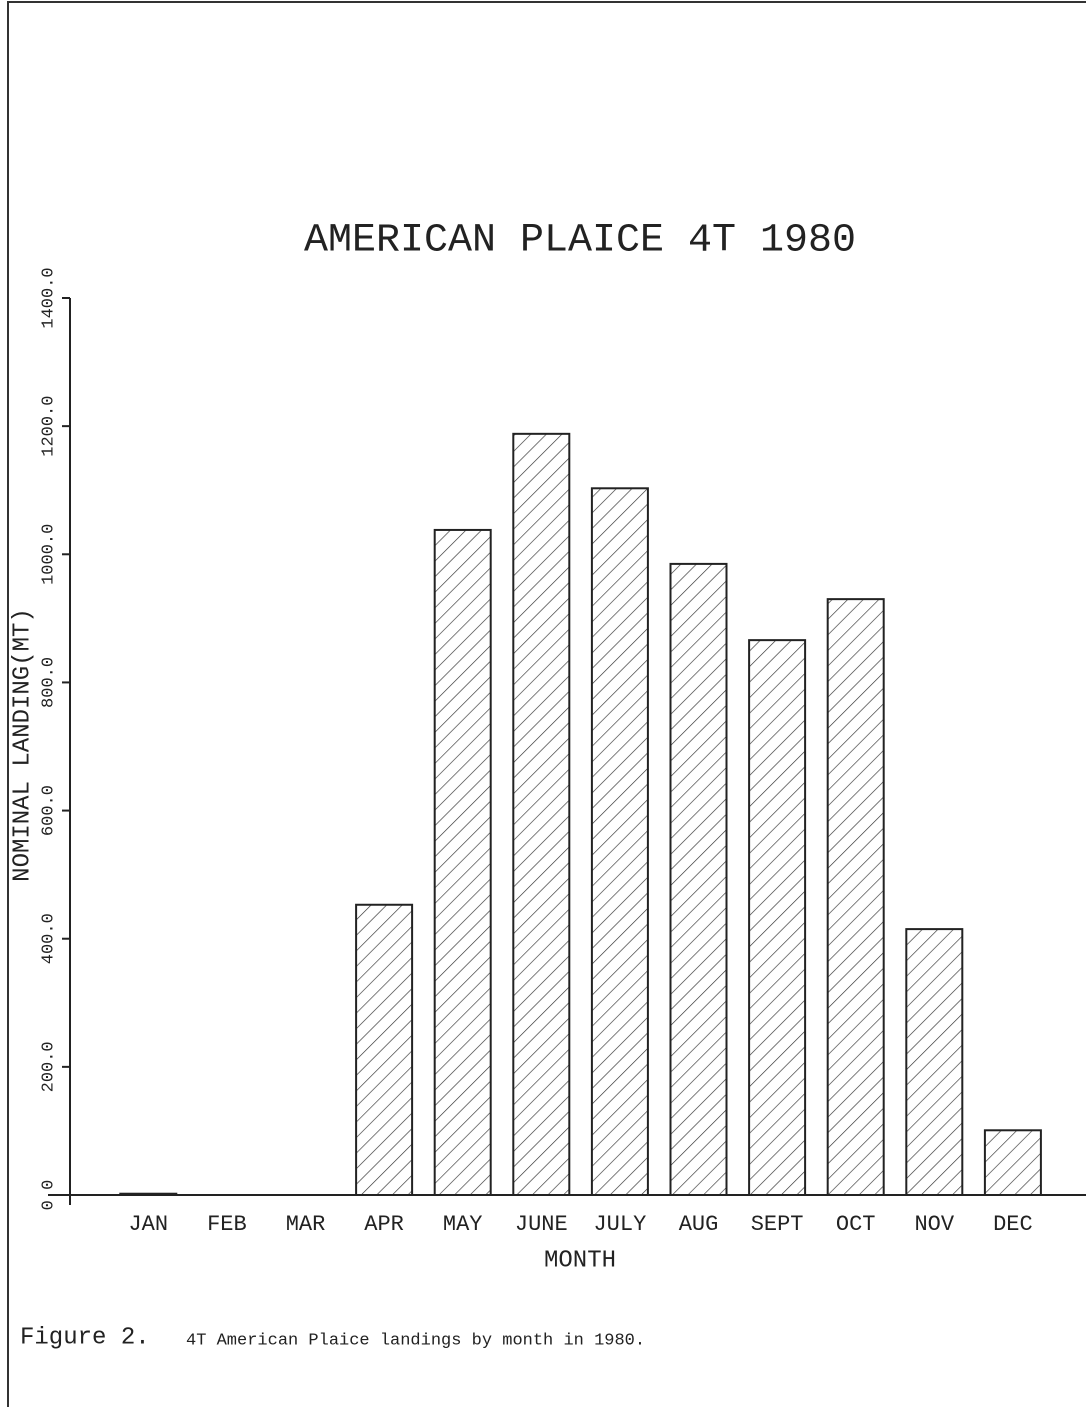 This screenshot has width=1086, height=1407. Describe the element at coordinates (777, 1224) in the screenshot. I see `x-tick-label: SEPT` at that location.